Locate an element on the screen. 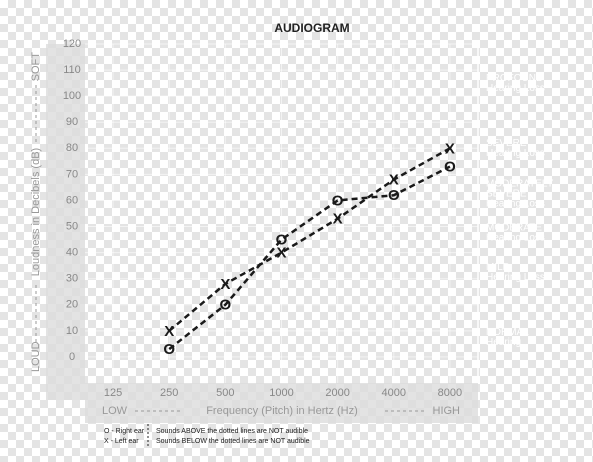  y-axis-panel is located at coordinates (65, 222).